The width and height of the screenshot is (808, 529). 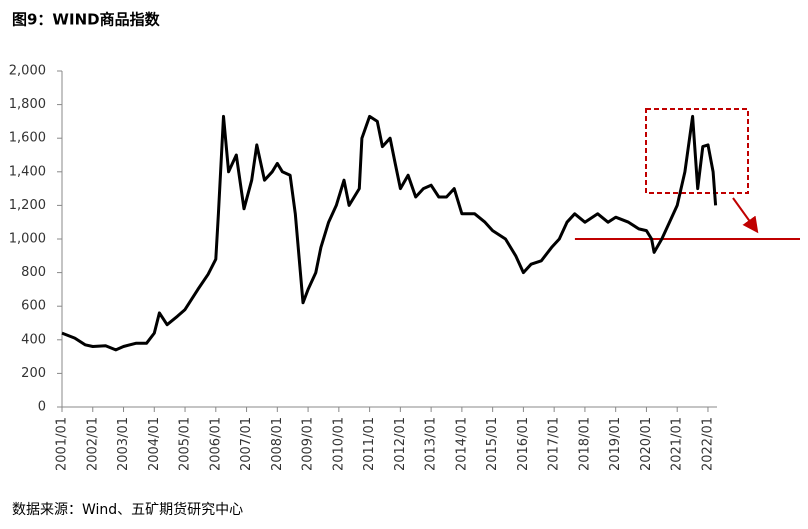 I want to click on chart-title: 图9：WIND商品指数, so click(x=86, y=20).